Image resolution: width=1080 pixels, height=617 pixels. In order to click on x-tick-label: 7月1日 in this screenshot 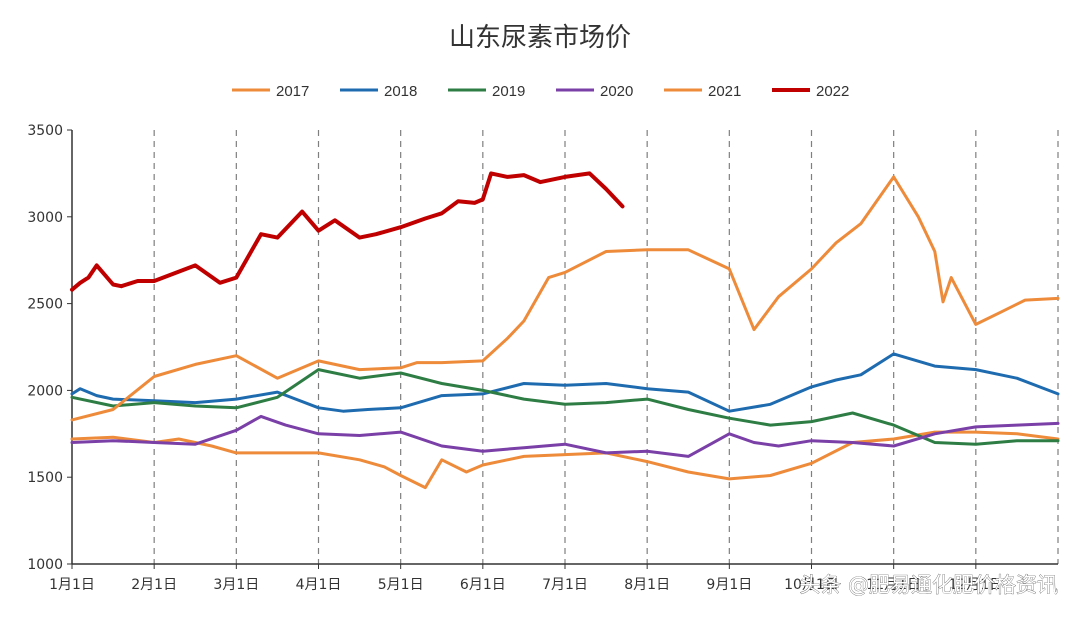, I will do `click(565, 585)`.